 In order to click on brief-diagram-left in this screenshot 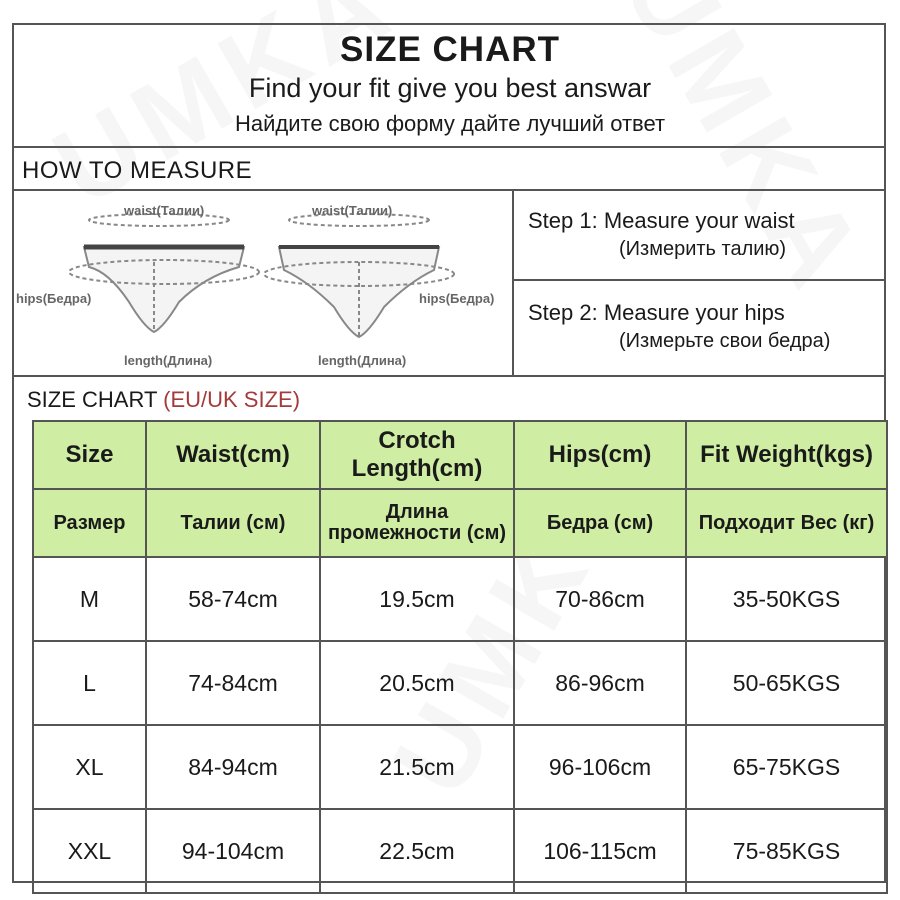, I will do `click(164, 273)`.